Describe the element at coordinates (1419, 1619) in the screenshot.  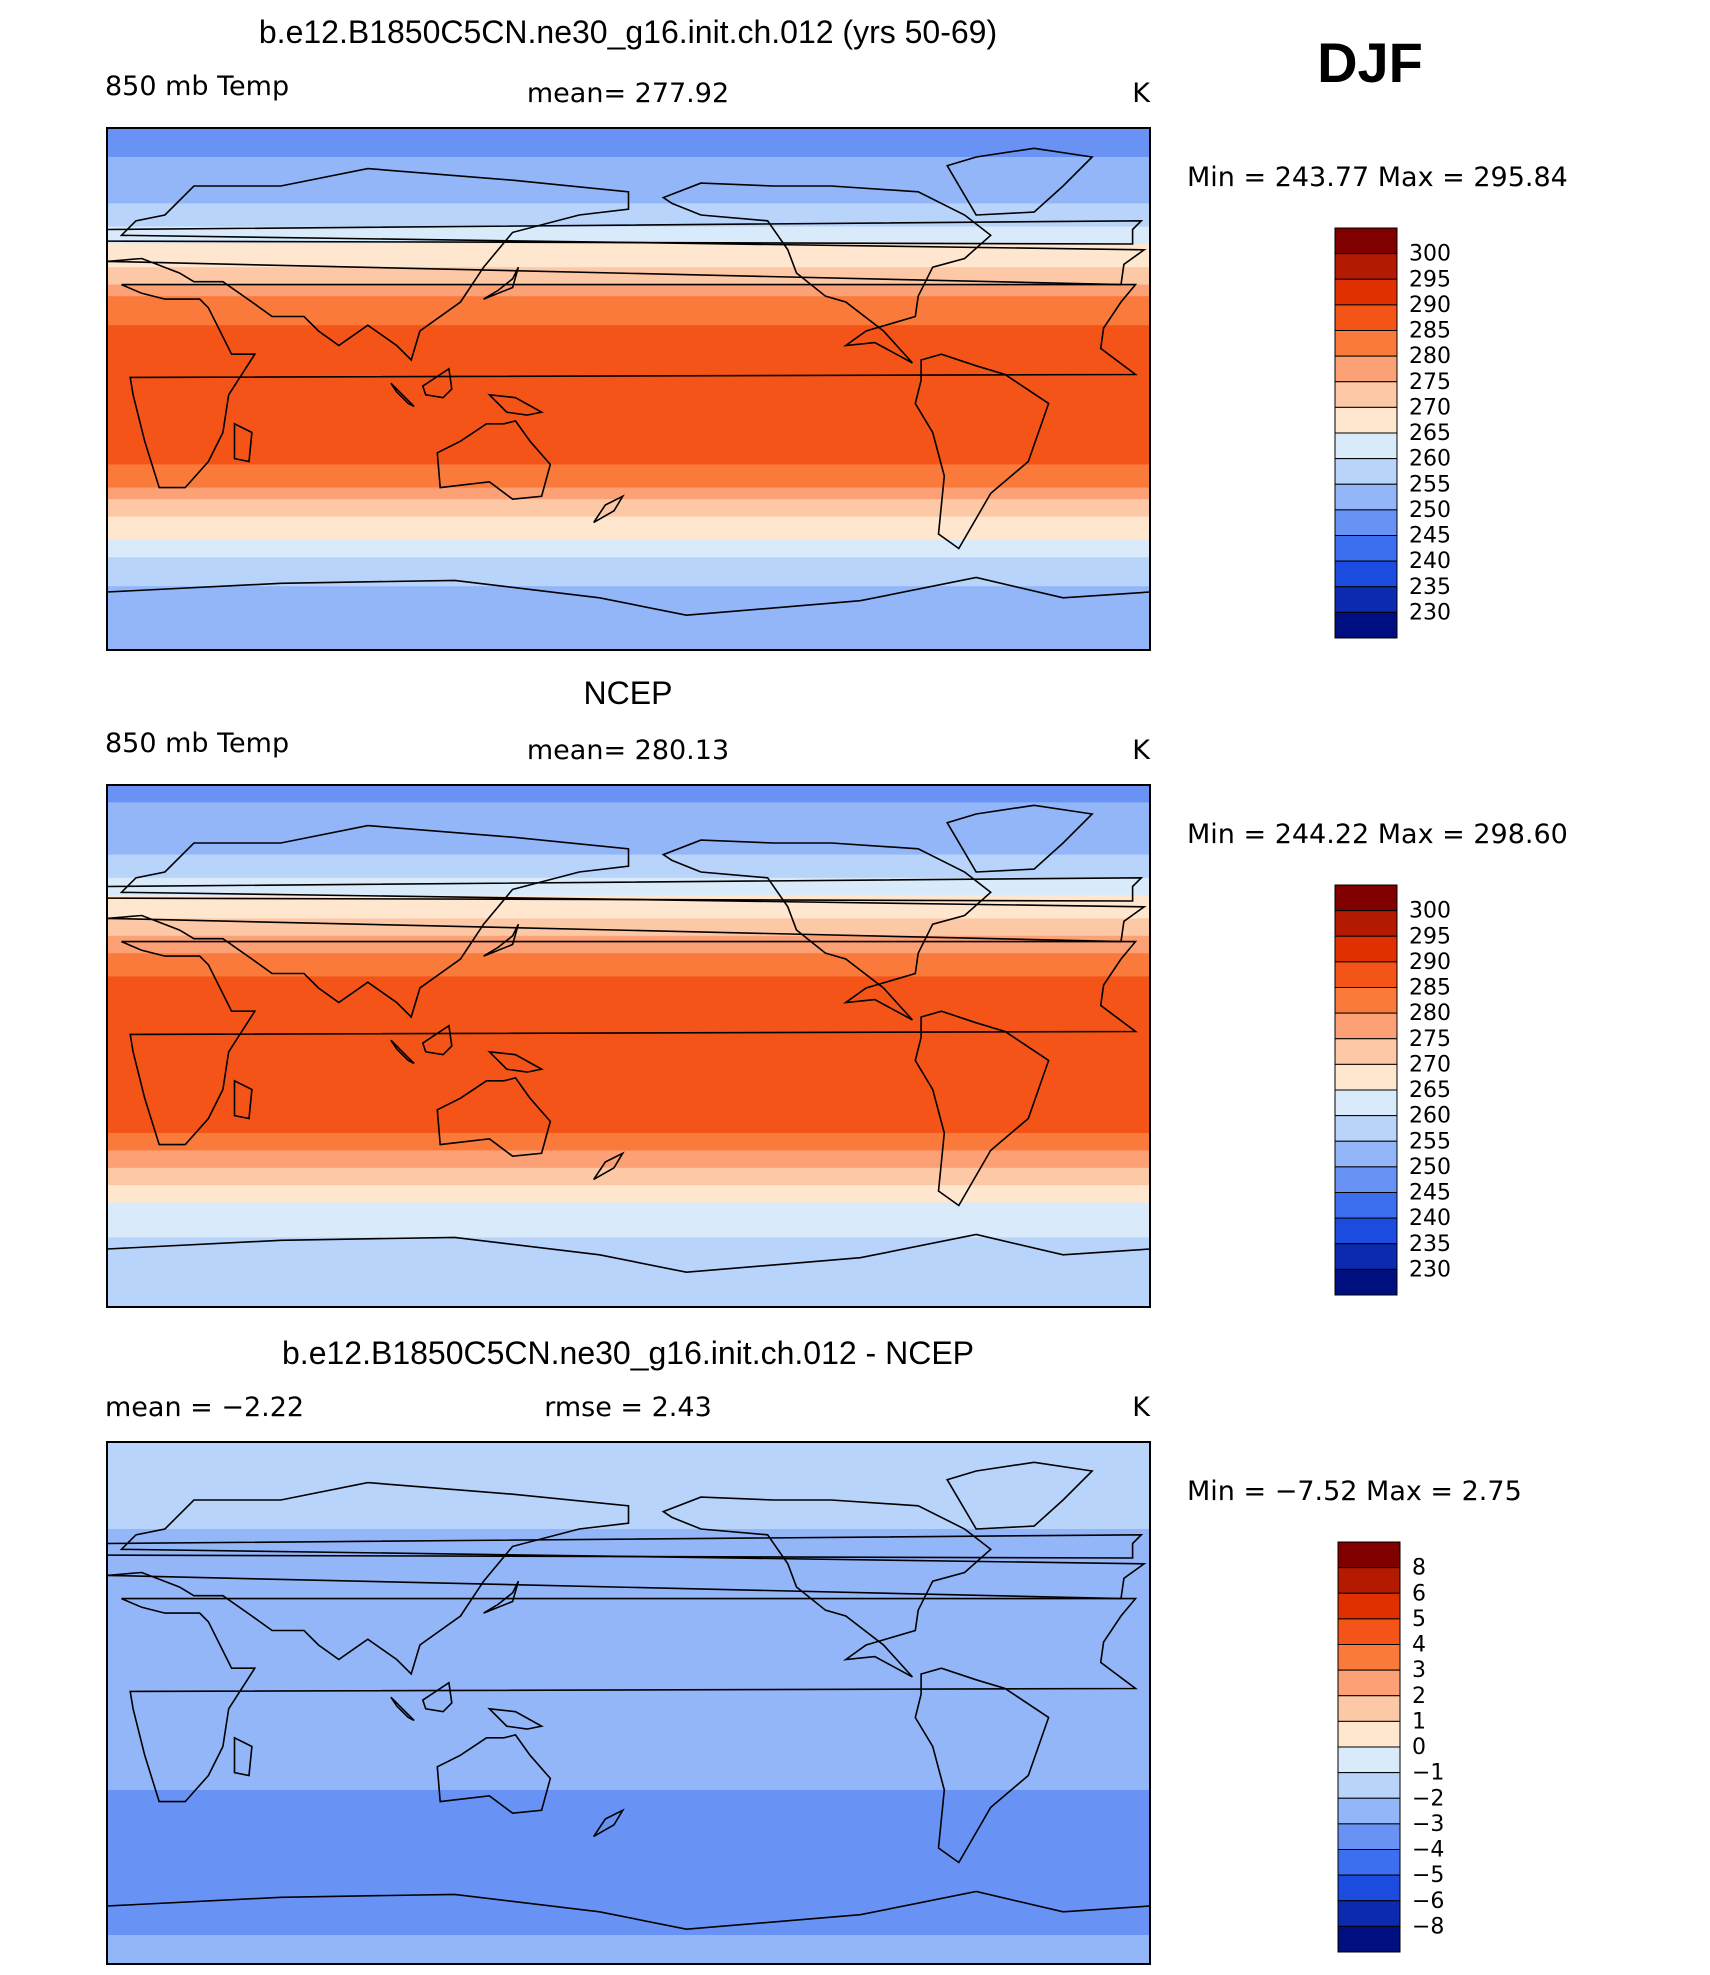
I see `colorbar-tick-label: 5` at that location.